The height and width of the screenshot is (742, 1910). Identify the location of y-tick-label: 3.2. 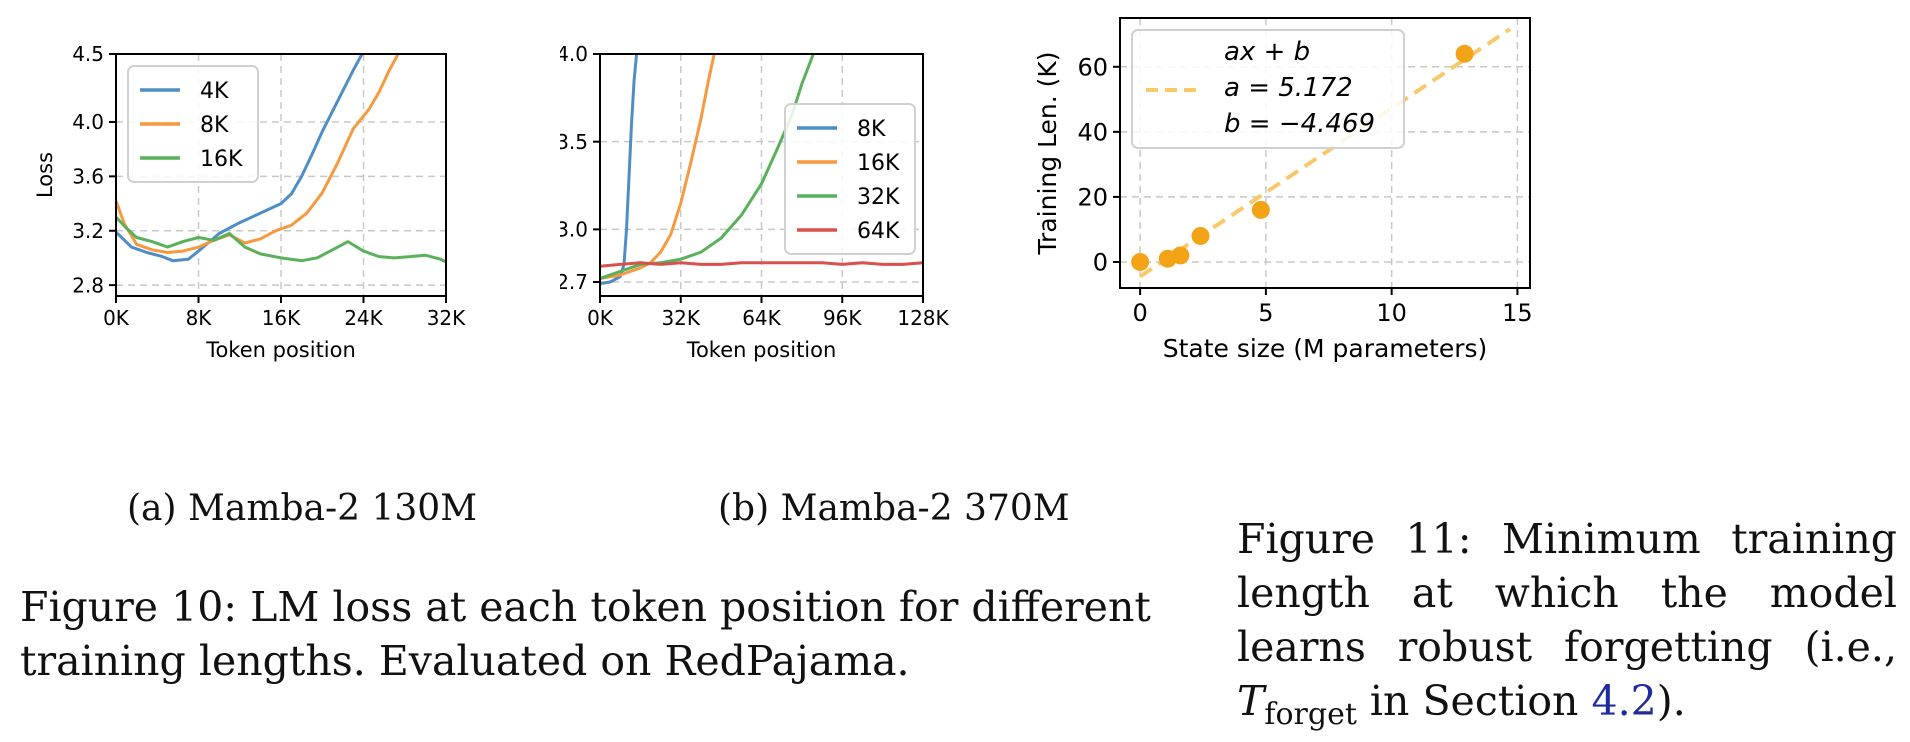
(88, 231).